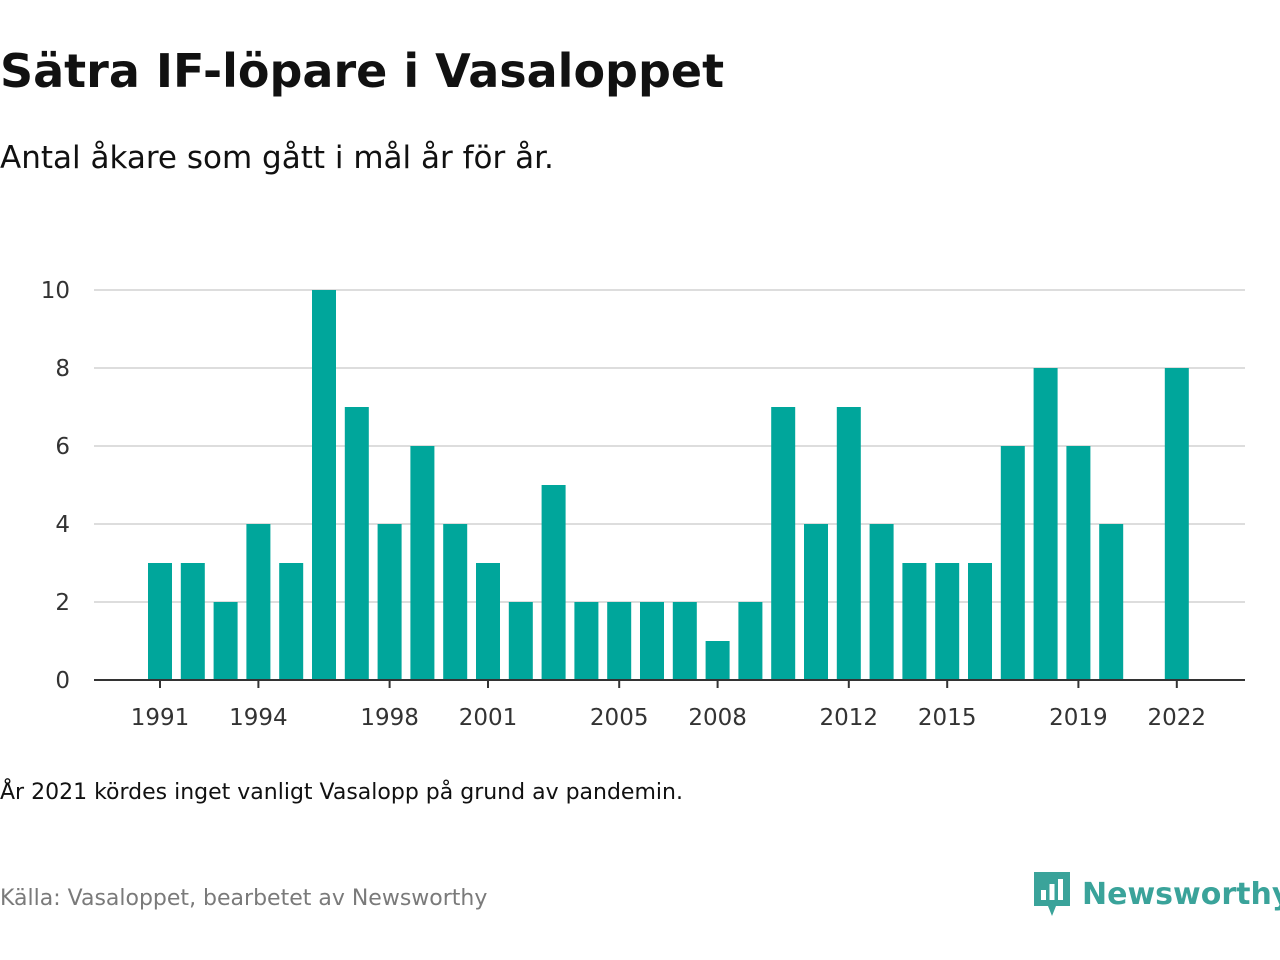  What do you see at coordinates (914, 621) in the screenshot?
I see `bar-2014` at bounding box center [914, 621].